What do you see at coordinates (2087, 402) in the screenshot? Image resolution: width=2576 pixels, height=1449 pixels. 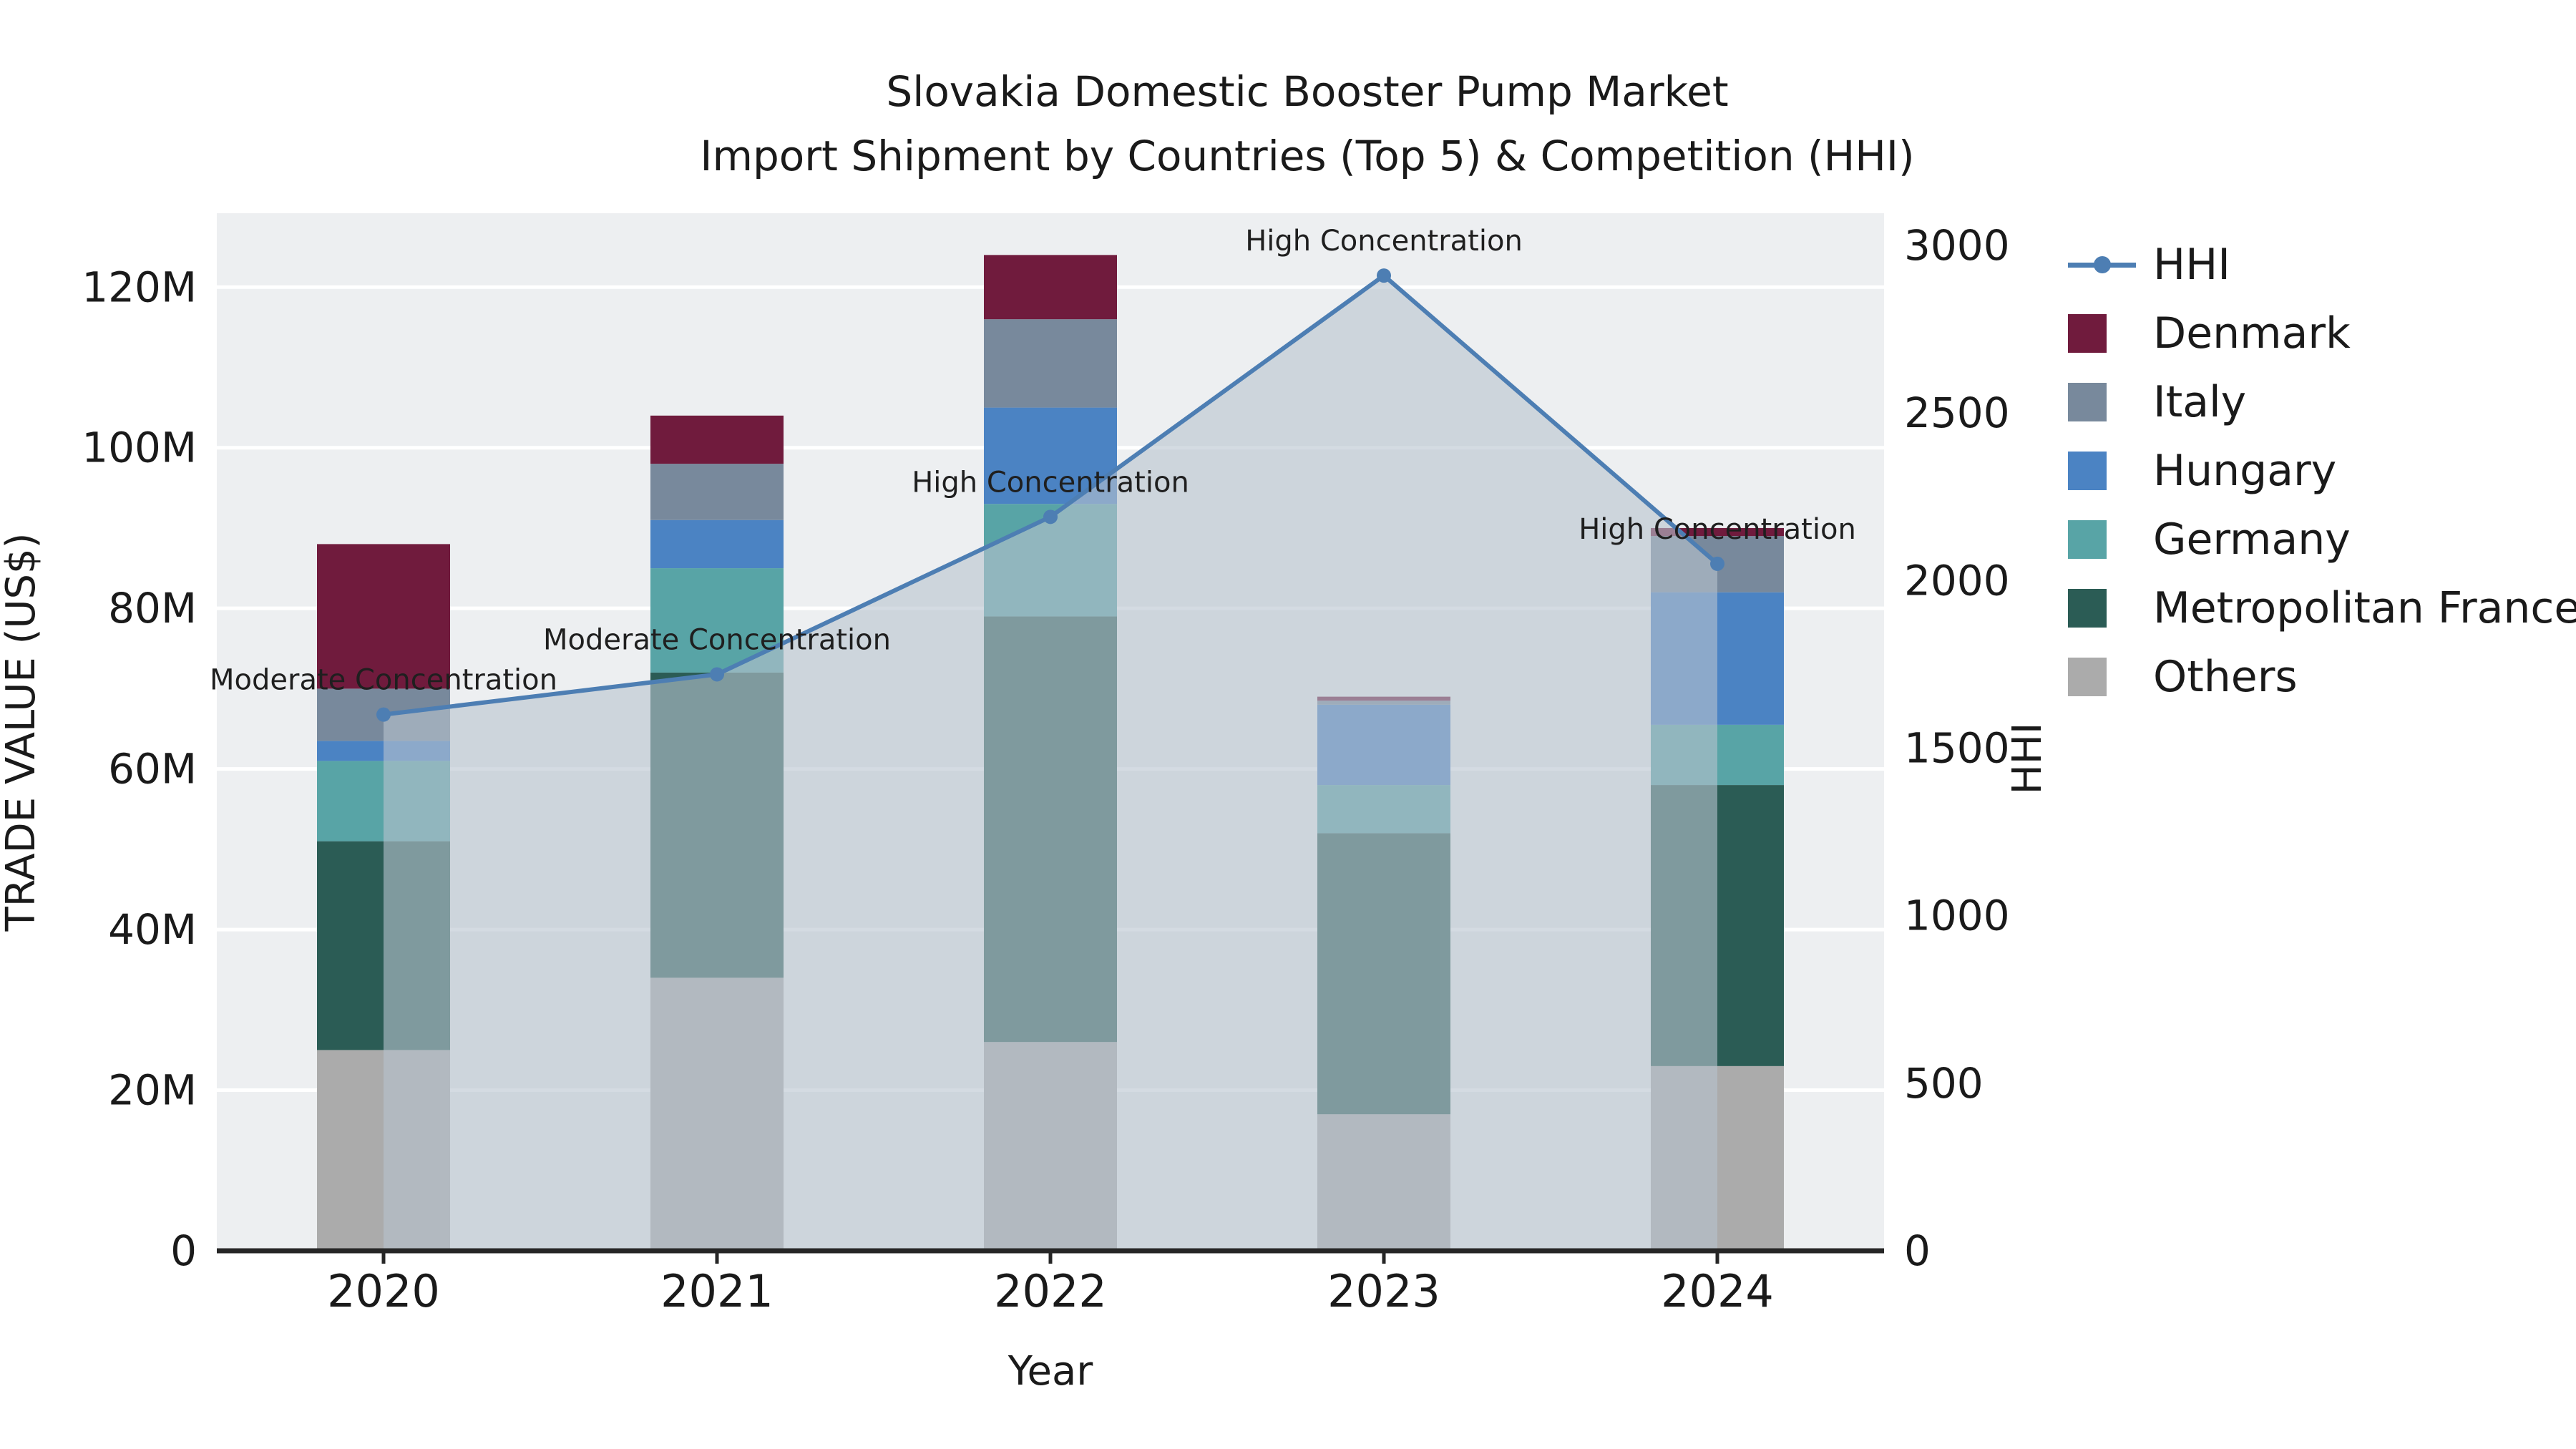 I see `legend-swatch-italy` at bounding box center [2087, 402].